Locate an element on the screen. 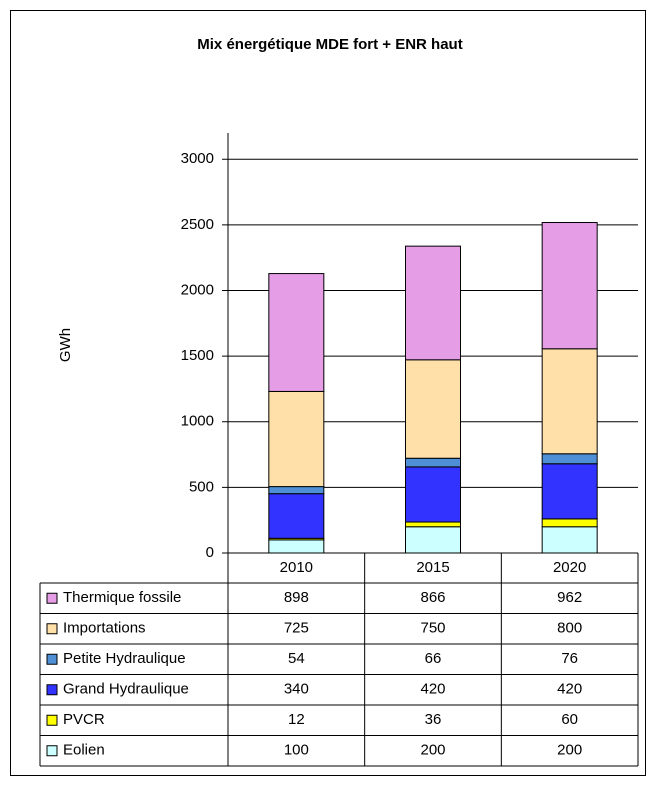  y-tick-label: 2000 is located at coordinates (197, 289).